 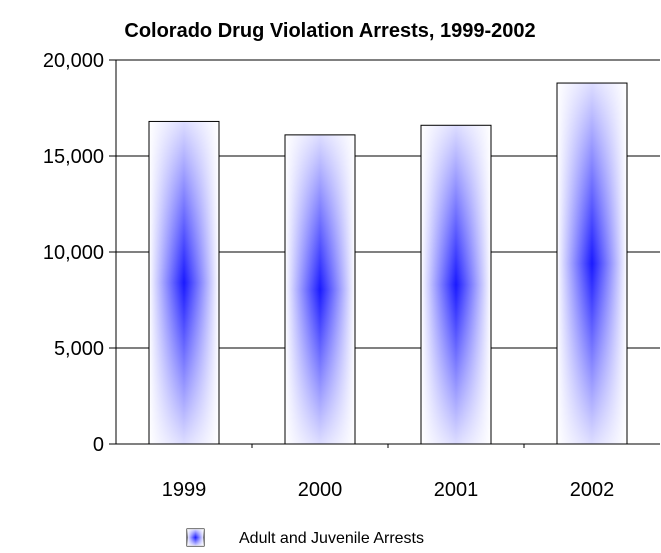 I want to click on legend-label: Adult and Juvenile Arrests, so click(x=331, y=538).